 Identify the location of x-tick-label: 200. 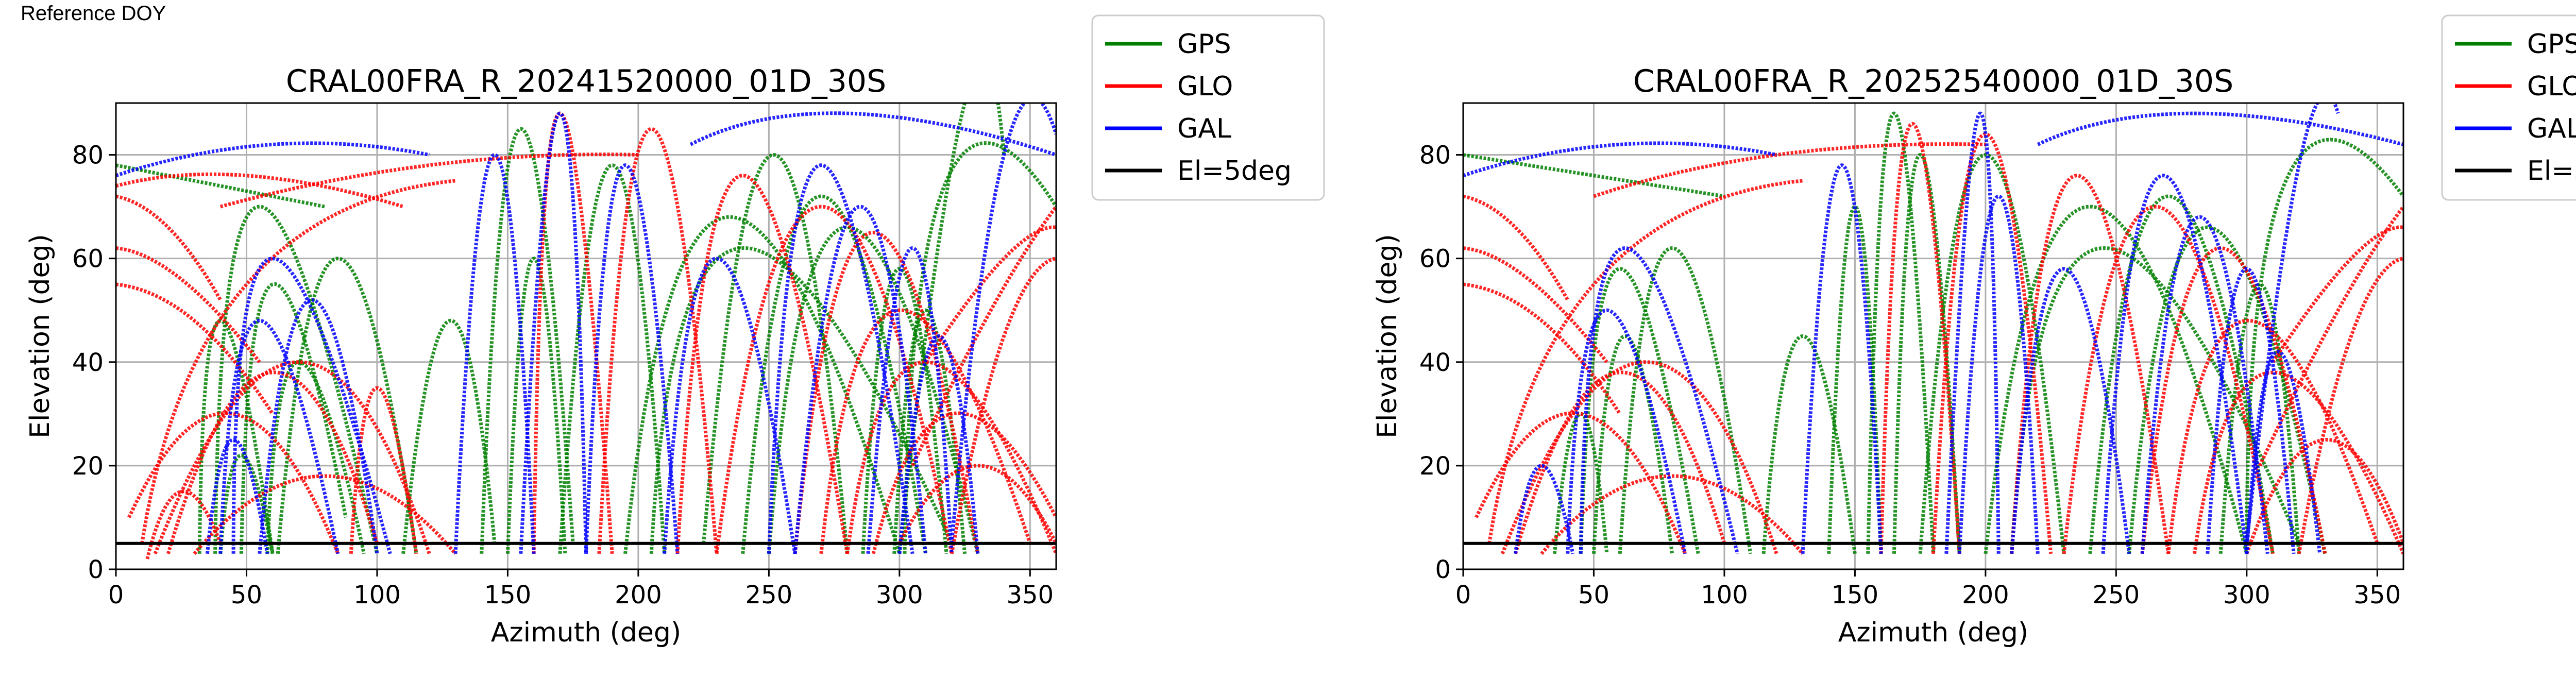
(638, 595).